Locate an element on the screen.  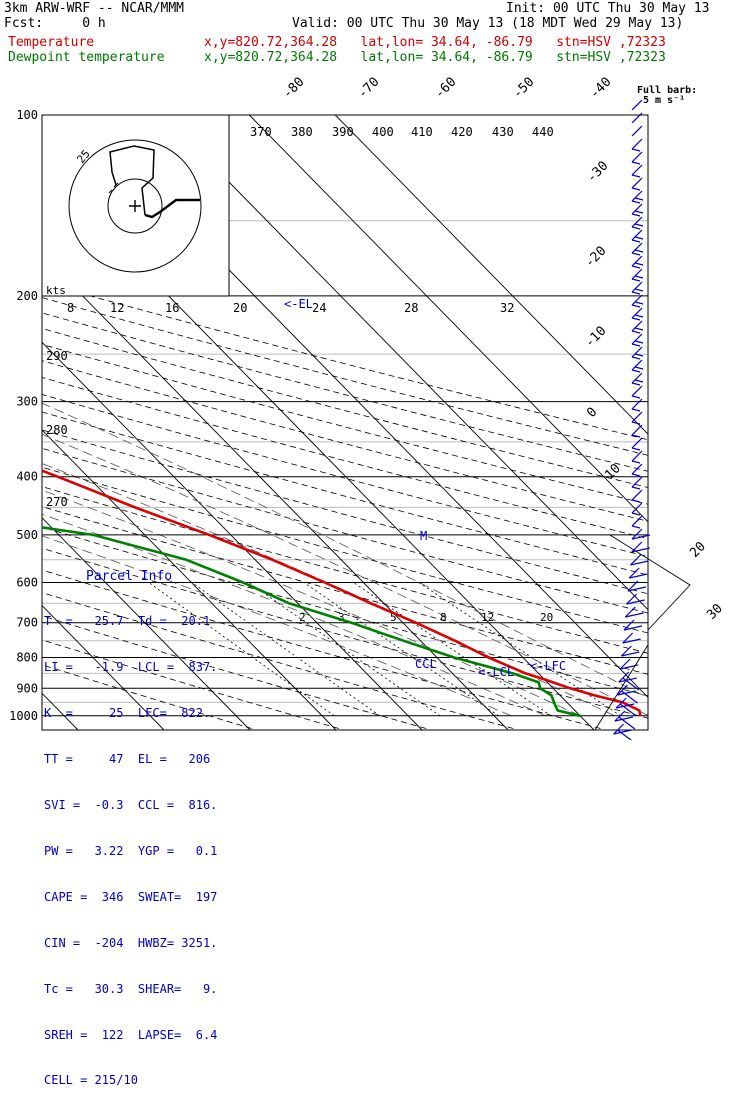
parcel-row: CAPE = 346 SWEAT= 197 is located at coordinates (131, 896).